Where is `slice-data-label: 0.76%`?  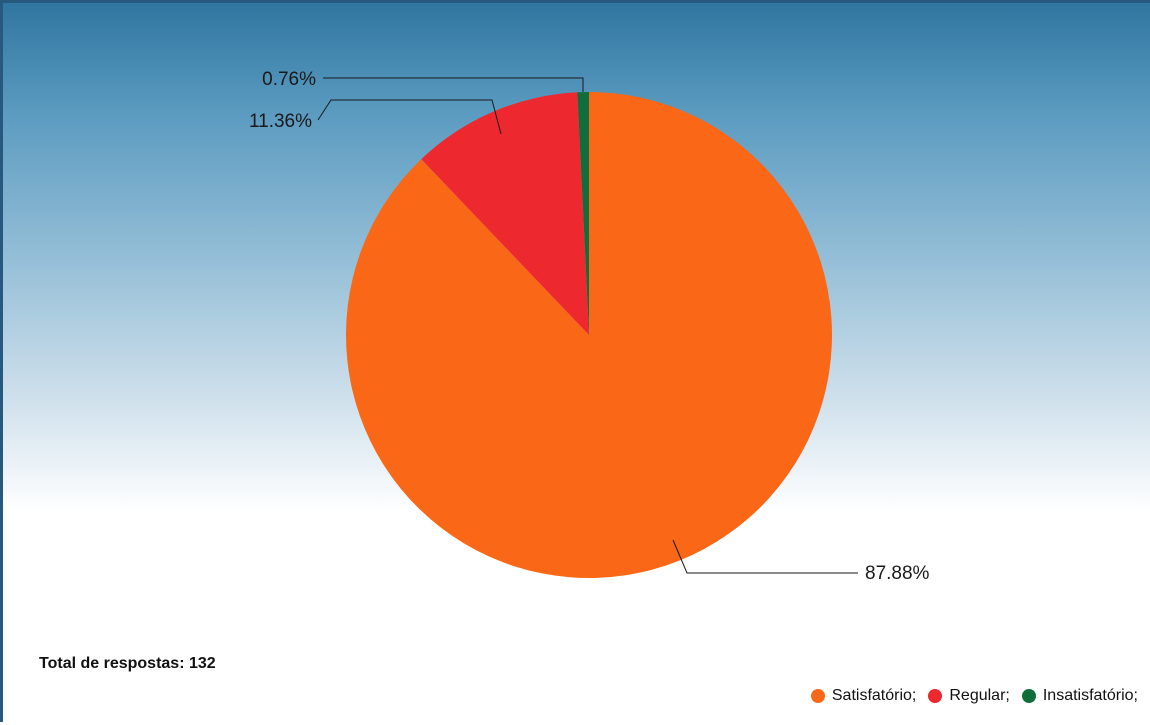 slice-data-label: 0.76% is located at coordinates (289, 79).